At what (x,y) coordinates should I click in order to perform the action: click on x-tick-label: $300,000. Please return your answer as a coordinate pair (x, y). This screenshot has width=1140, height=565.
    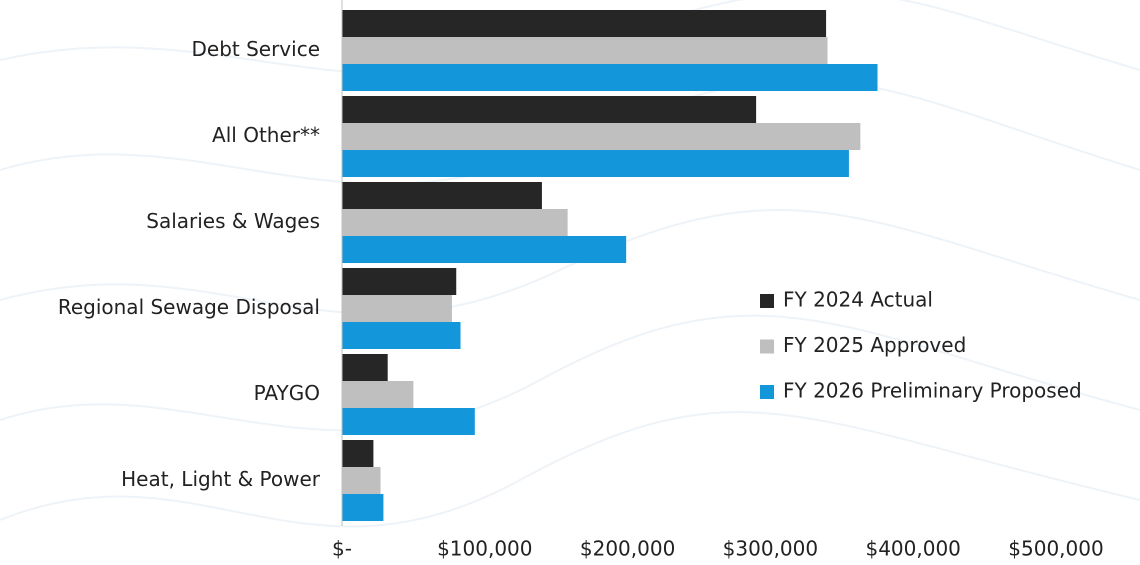
    Looking at the image, I should click on (770, 549).